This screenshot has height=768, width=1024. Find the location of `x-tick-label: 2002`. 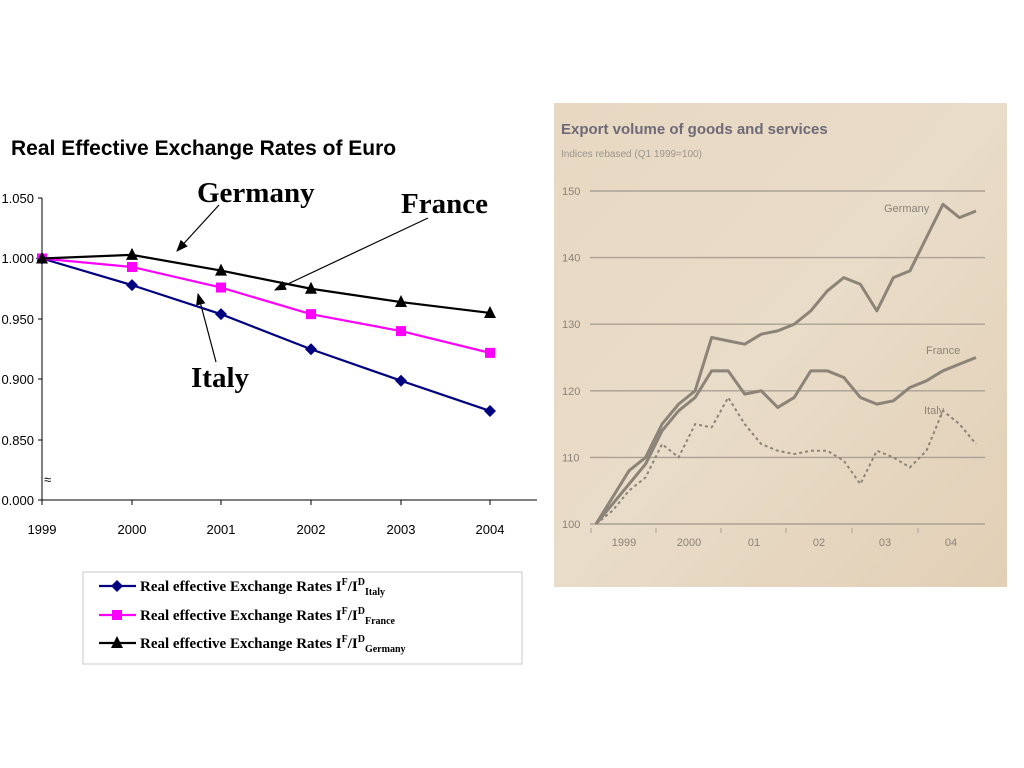

x-tick-label: 2002 is located at coordinates (311, 529).